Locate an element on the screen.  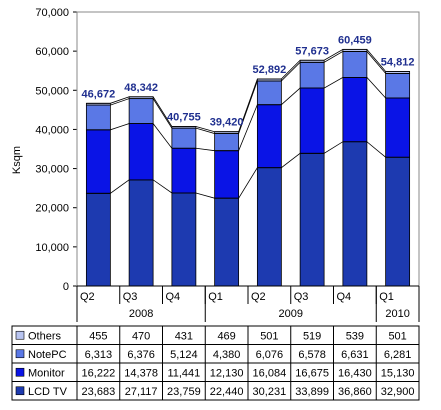
table-cell-value: 33,899 is located at coordinates (312, 392).